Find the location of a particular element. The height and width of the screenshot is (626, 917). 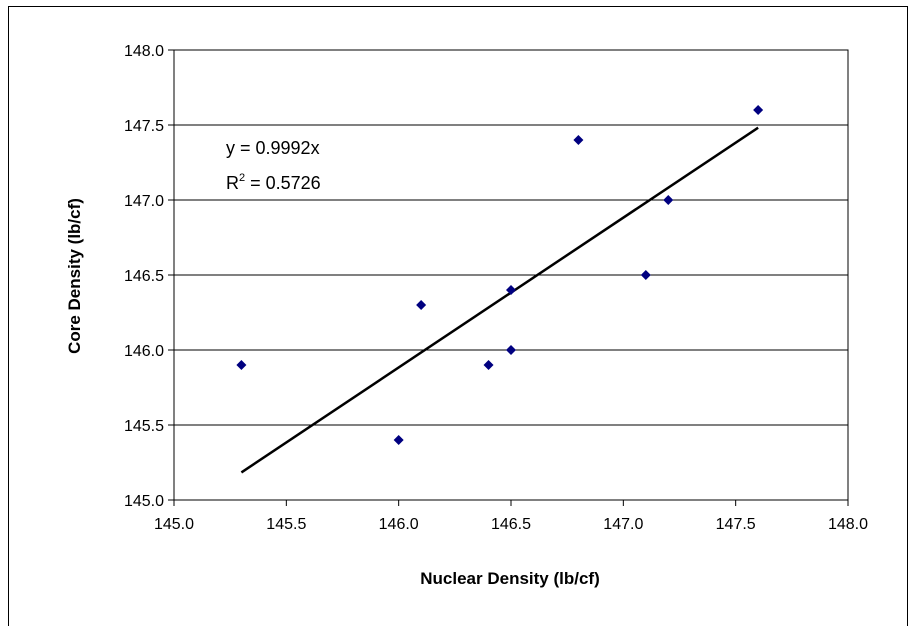

y-tick-label-4: 147.0 is located at coordinates (144, 201).